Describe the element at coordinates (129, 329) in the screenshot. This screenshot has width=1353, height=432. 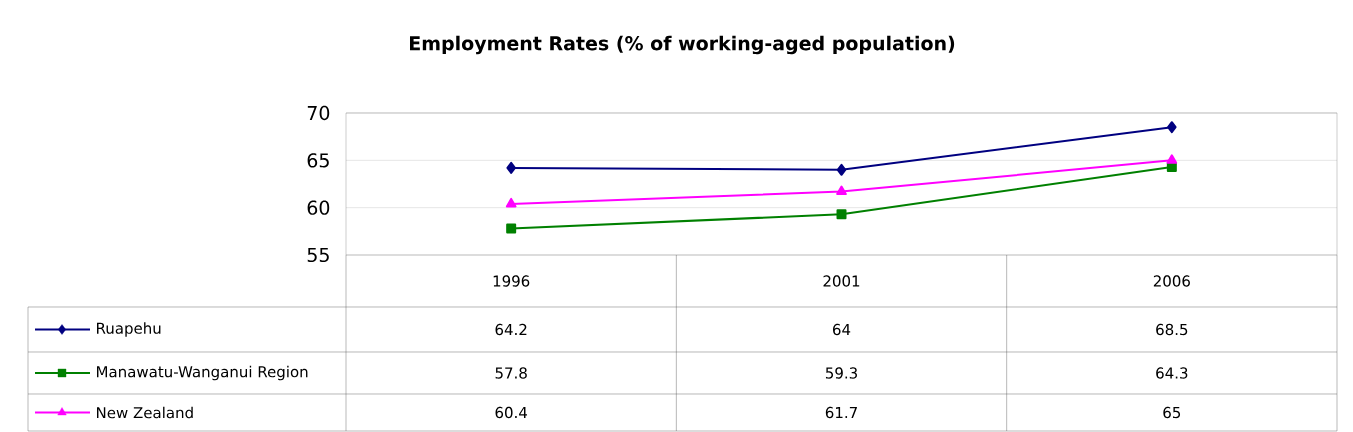
I see `legend-label: Ruapehu` at that location.